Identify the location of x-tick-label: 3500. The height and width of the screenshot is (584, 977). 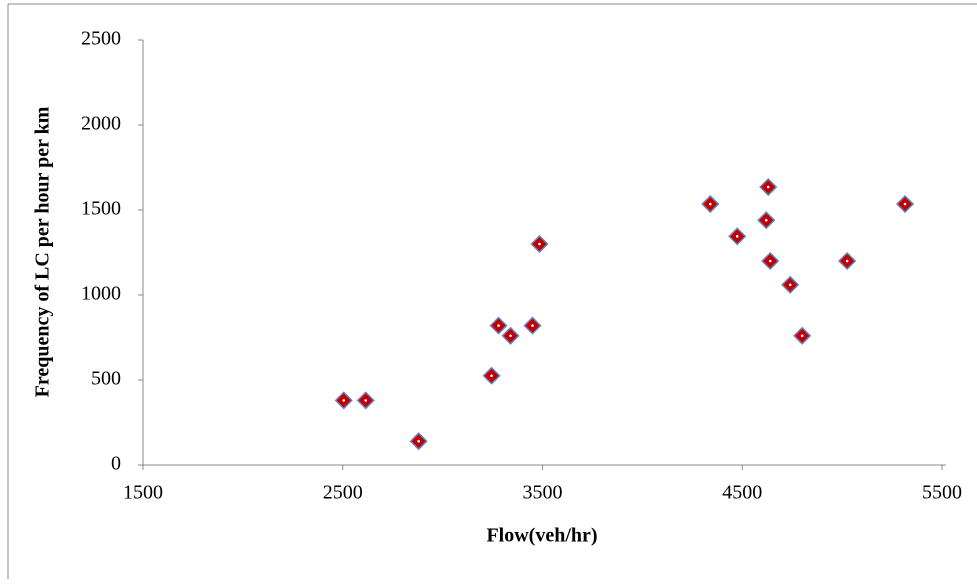
(543, 493).